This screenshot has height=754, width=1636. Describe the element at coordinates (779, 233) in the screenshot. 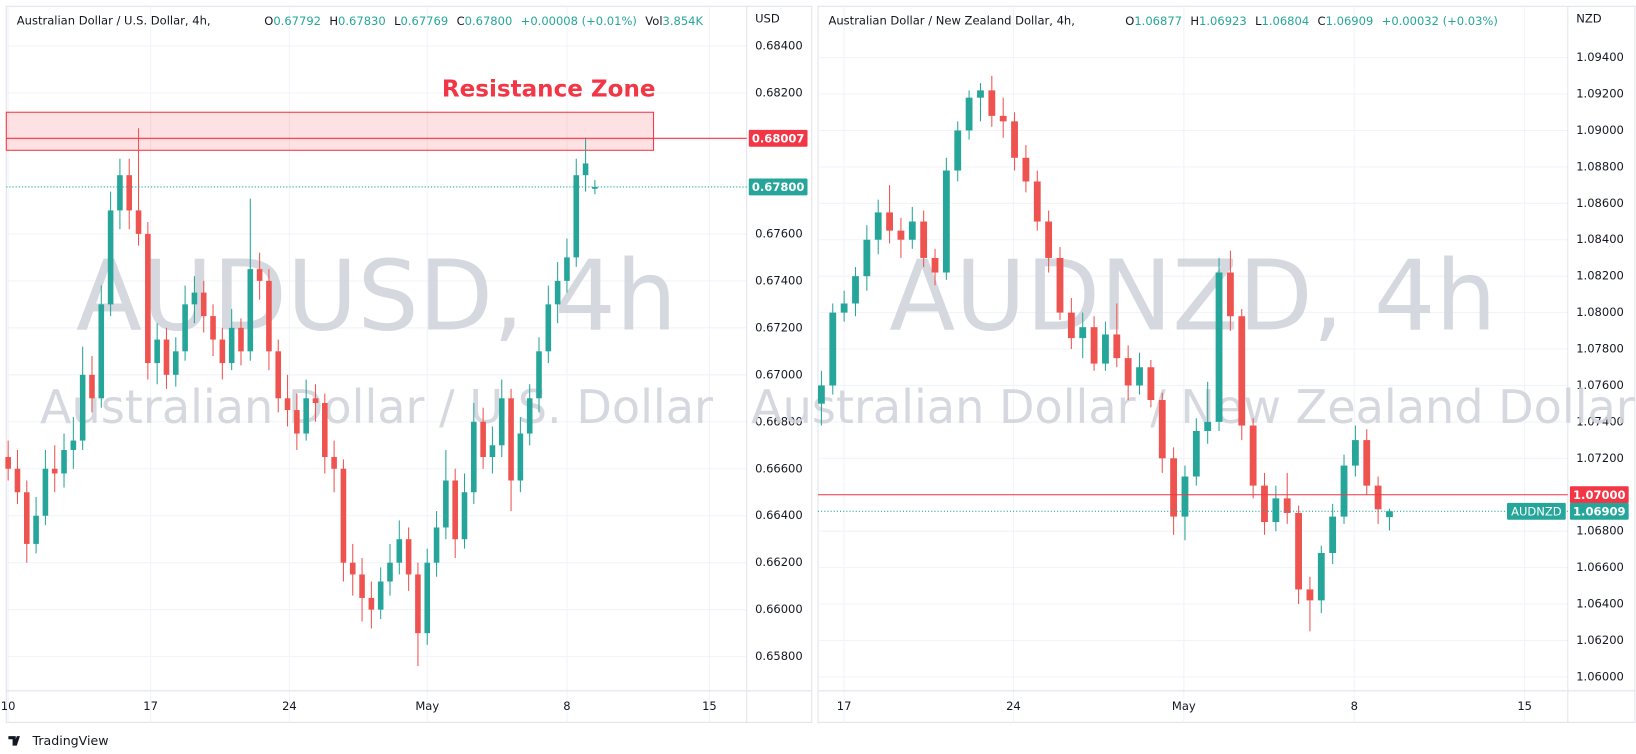

I see `y-tick-label: 0.67600` at that location.